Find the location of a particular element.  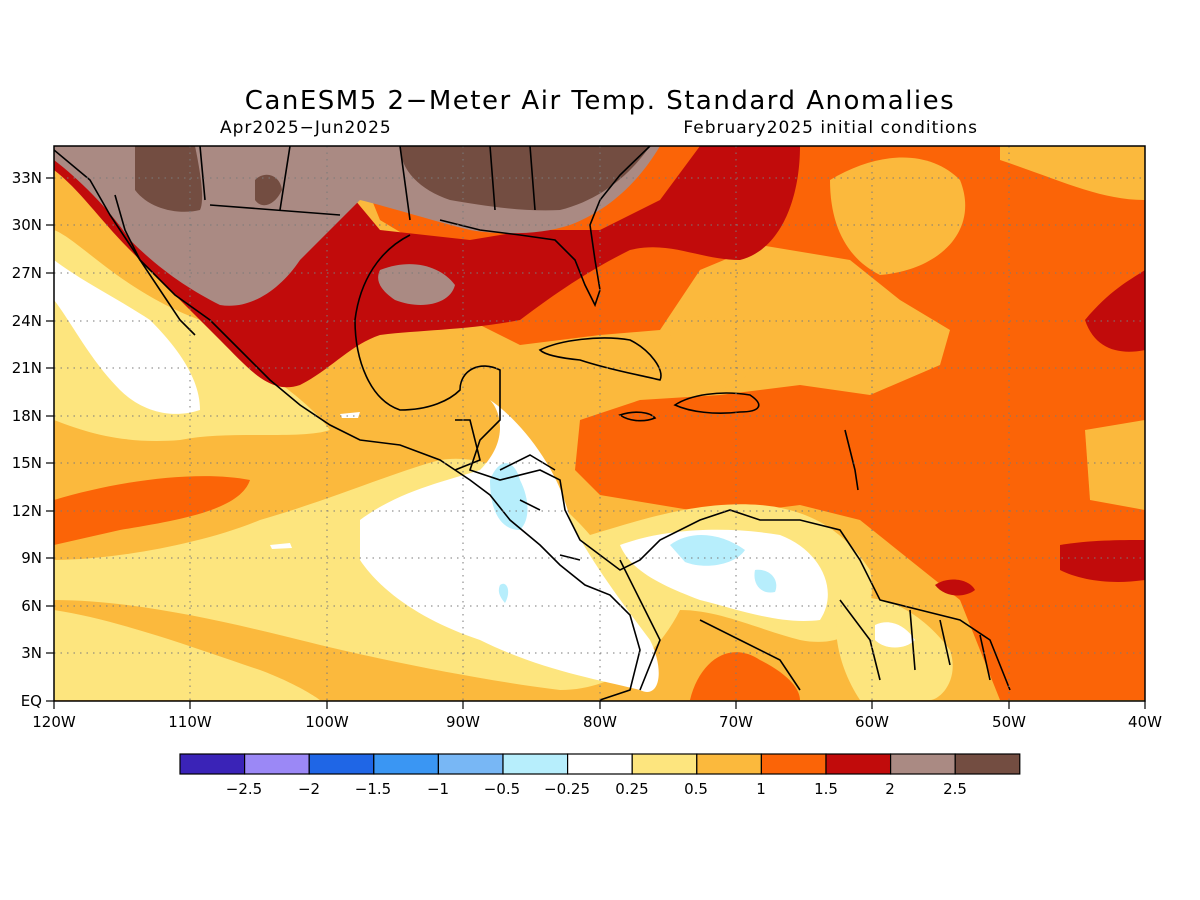

central-south-america-borders is located at coordinates (722, 555).